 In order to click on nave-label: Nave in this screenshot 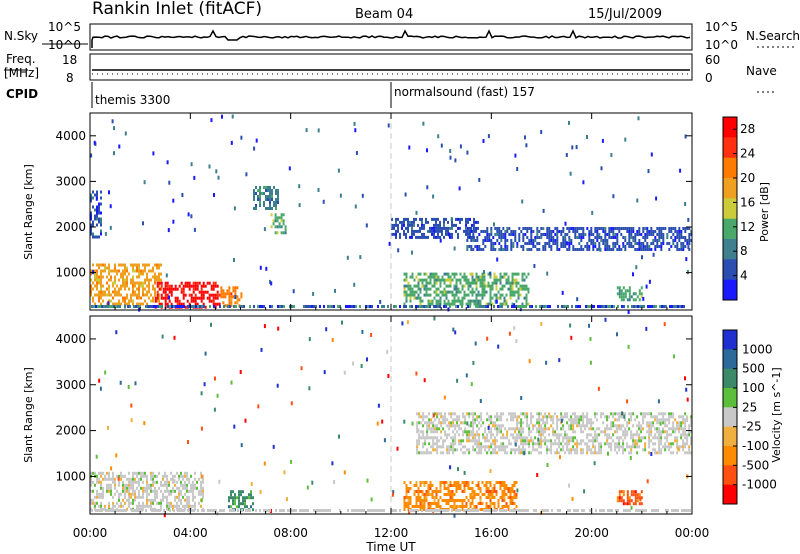, I will do `click(761, 71)`.